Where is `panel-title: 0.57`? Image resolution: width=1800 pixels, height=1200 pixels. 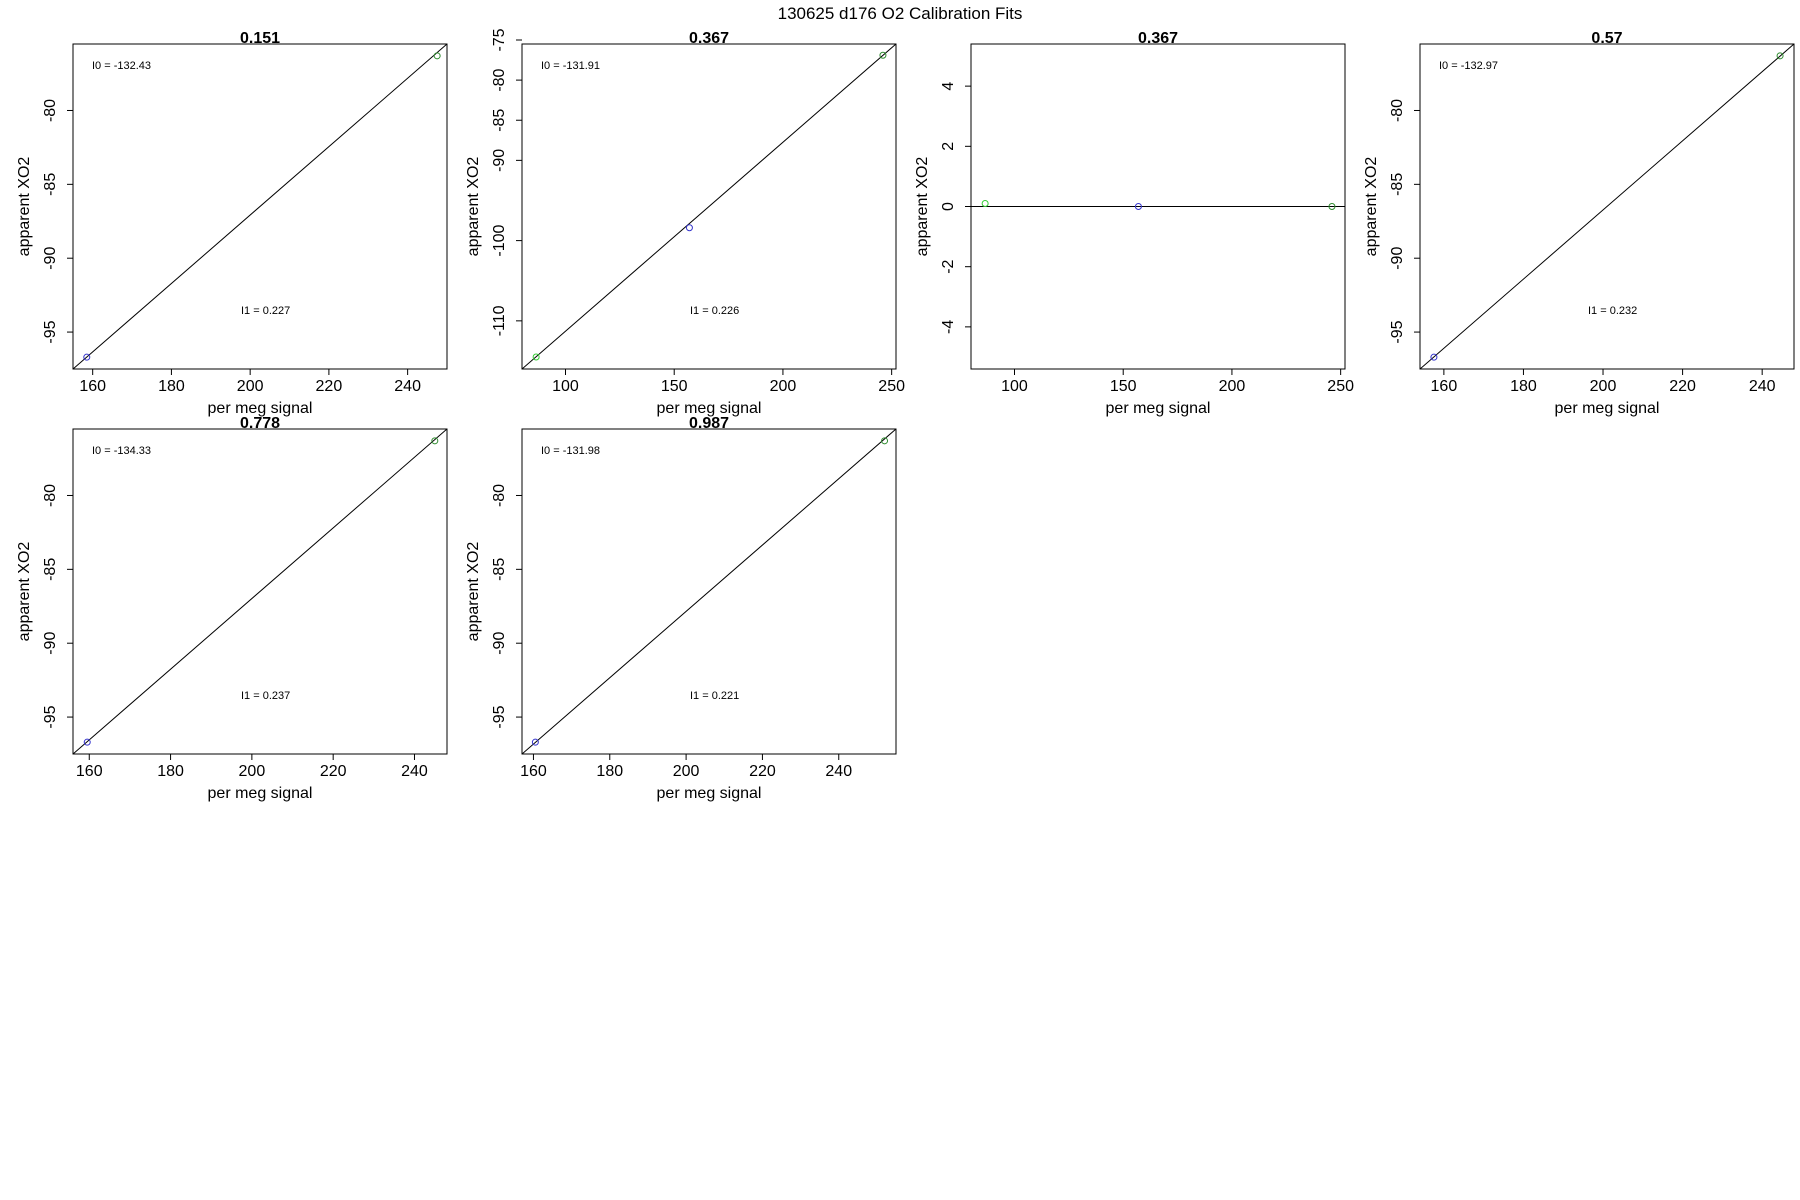 panel-title: 0.57 is located at coordinates (1606, 38).